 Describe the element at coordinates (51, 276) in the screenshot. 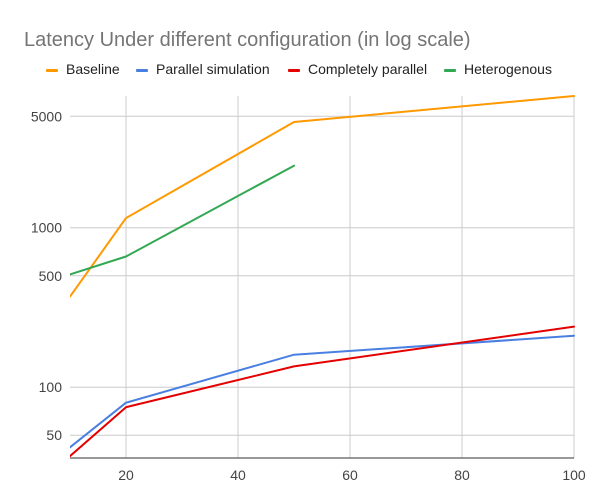

I see `y-tick-label: 500` at that location.